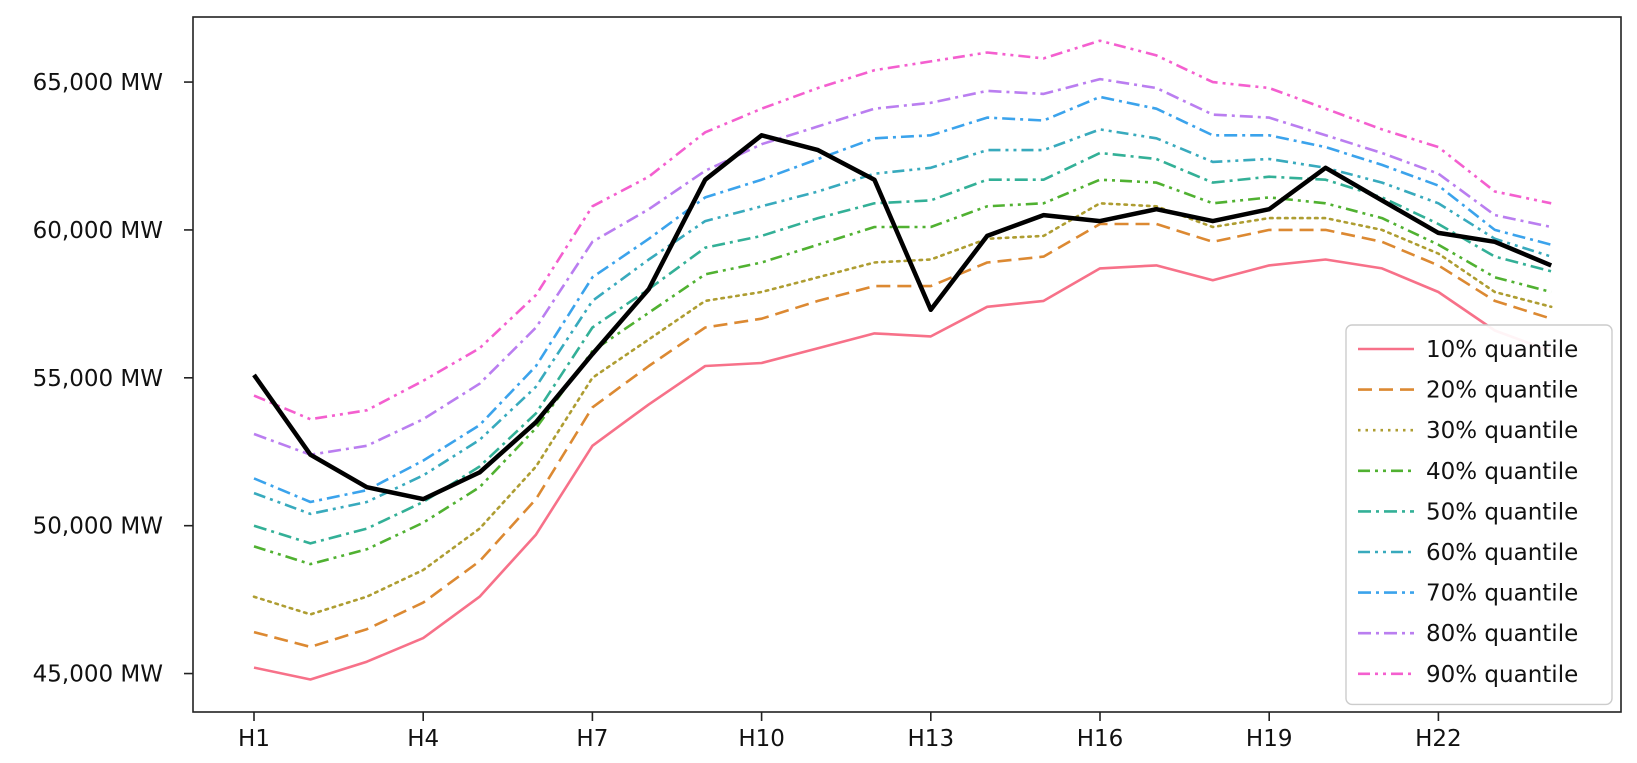 The image size is (1637, 763). What do you see at coordinates (931, 739) in the screenshot?
I see `x-tick-label: H13` at bounding box center [931, 739].